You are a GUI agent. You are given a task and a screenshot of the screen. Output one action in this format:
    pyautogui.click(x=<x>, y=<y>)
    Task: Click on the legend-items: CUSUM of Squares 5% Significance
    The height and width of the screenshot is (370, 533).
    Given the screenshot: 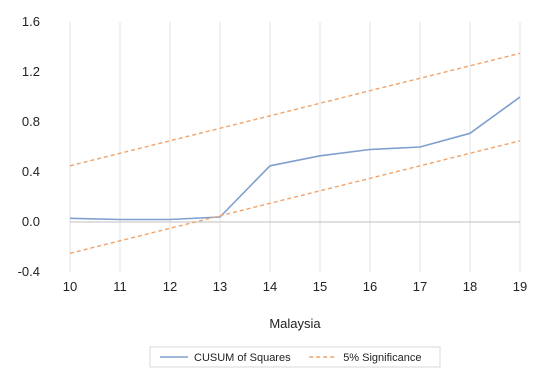 What is the action you would take?
    pyautogui.click(x=290, y=358)
    